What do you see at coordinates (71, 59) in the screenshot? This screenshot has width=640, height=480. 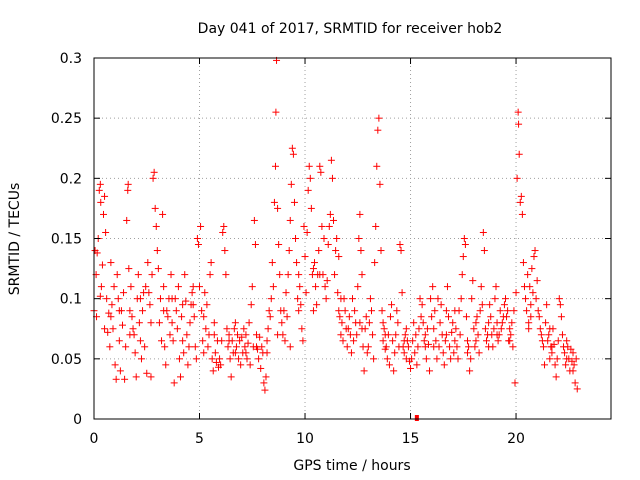 I see `y-tick-label: 0.3` at bounding box center [71, 59].